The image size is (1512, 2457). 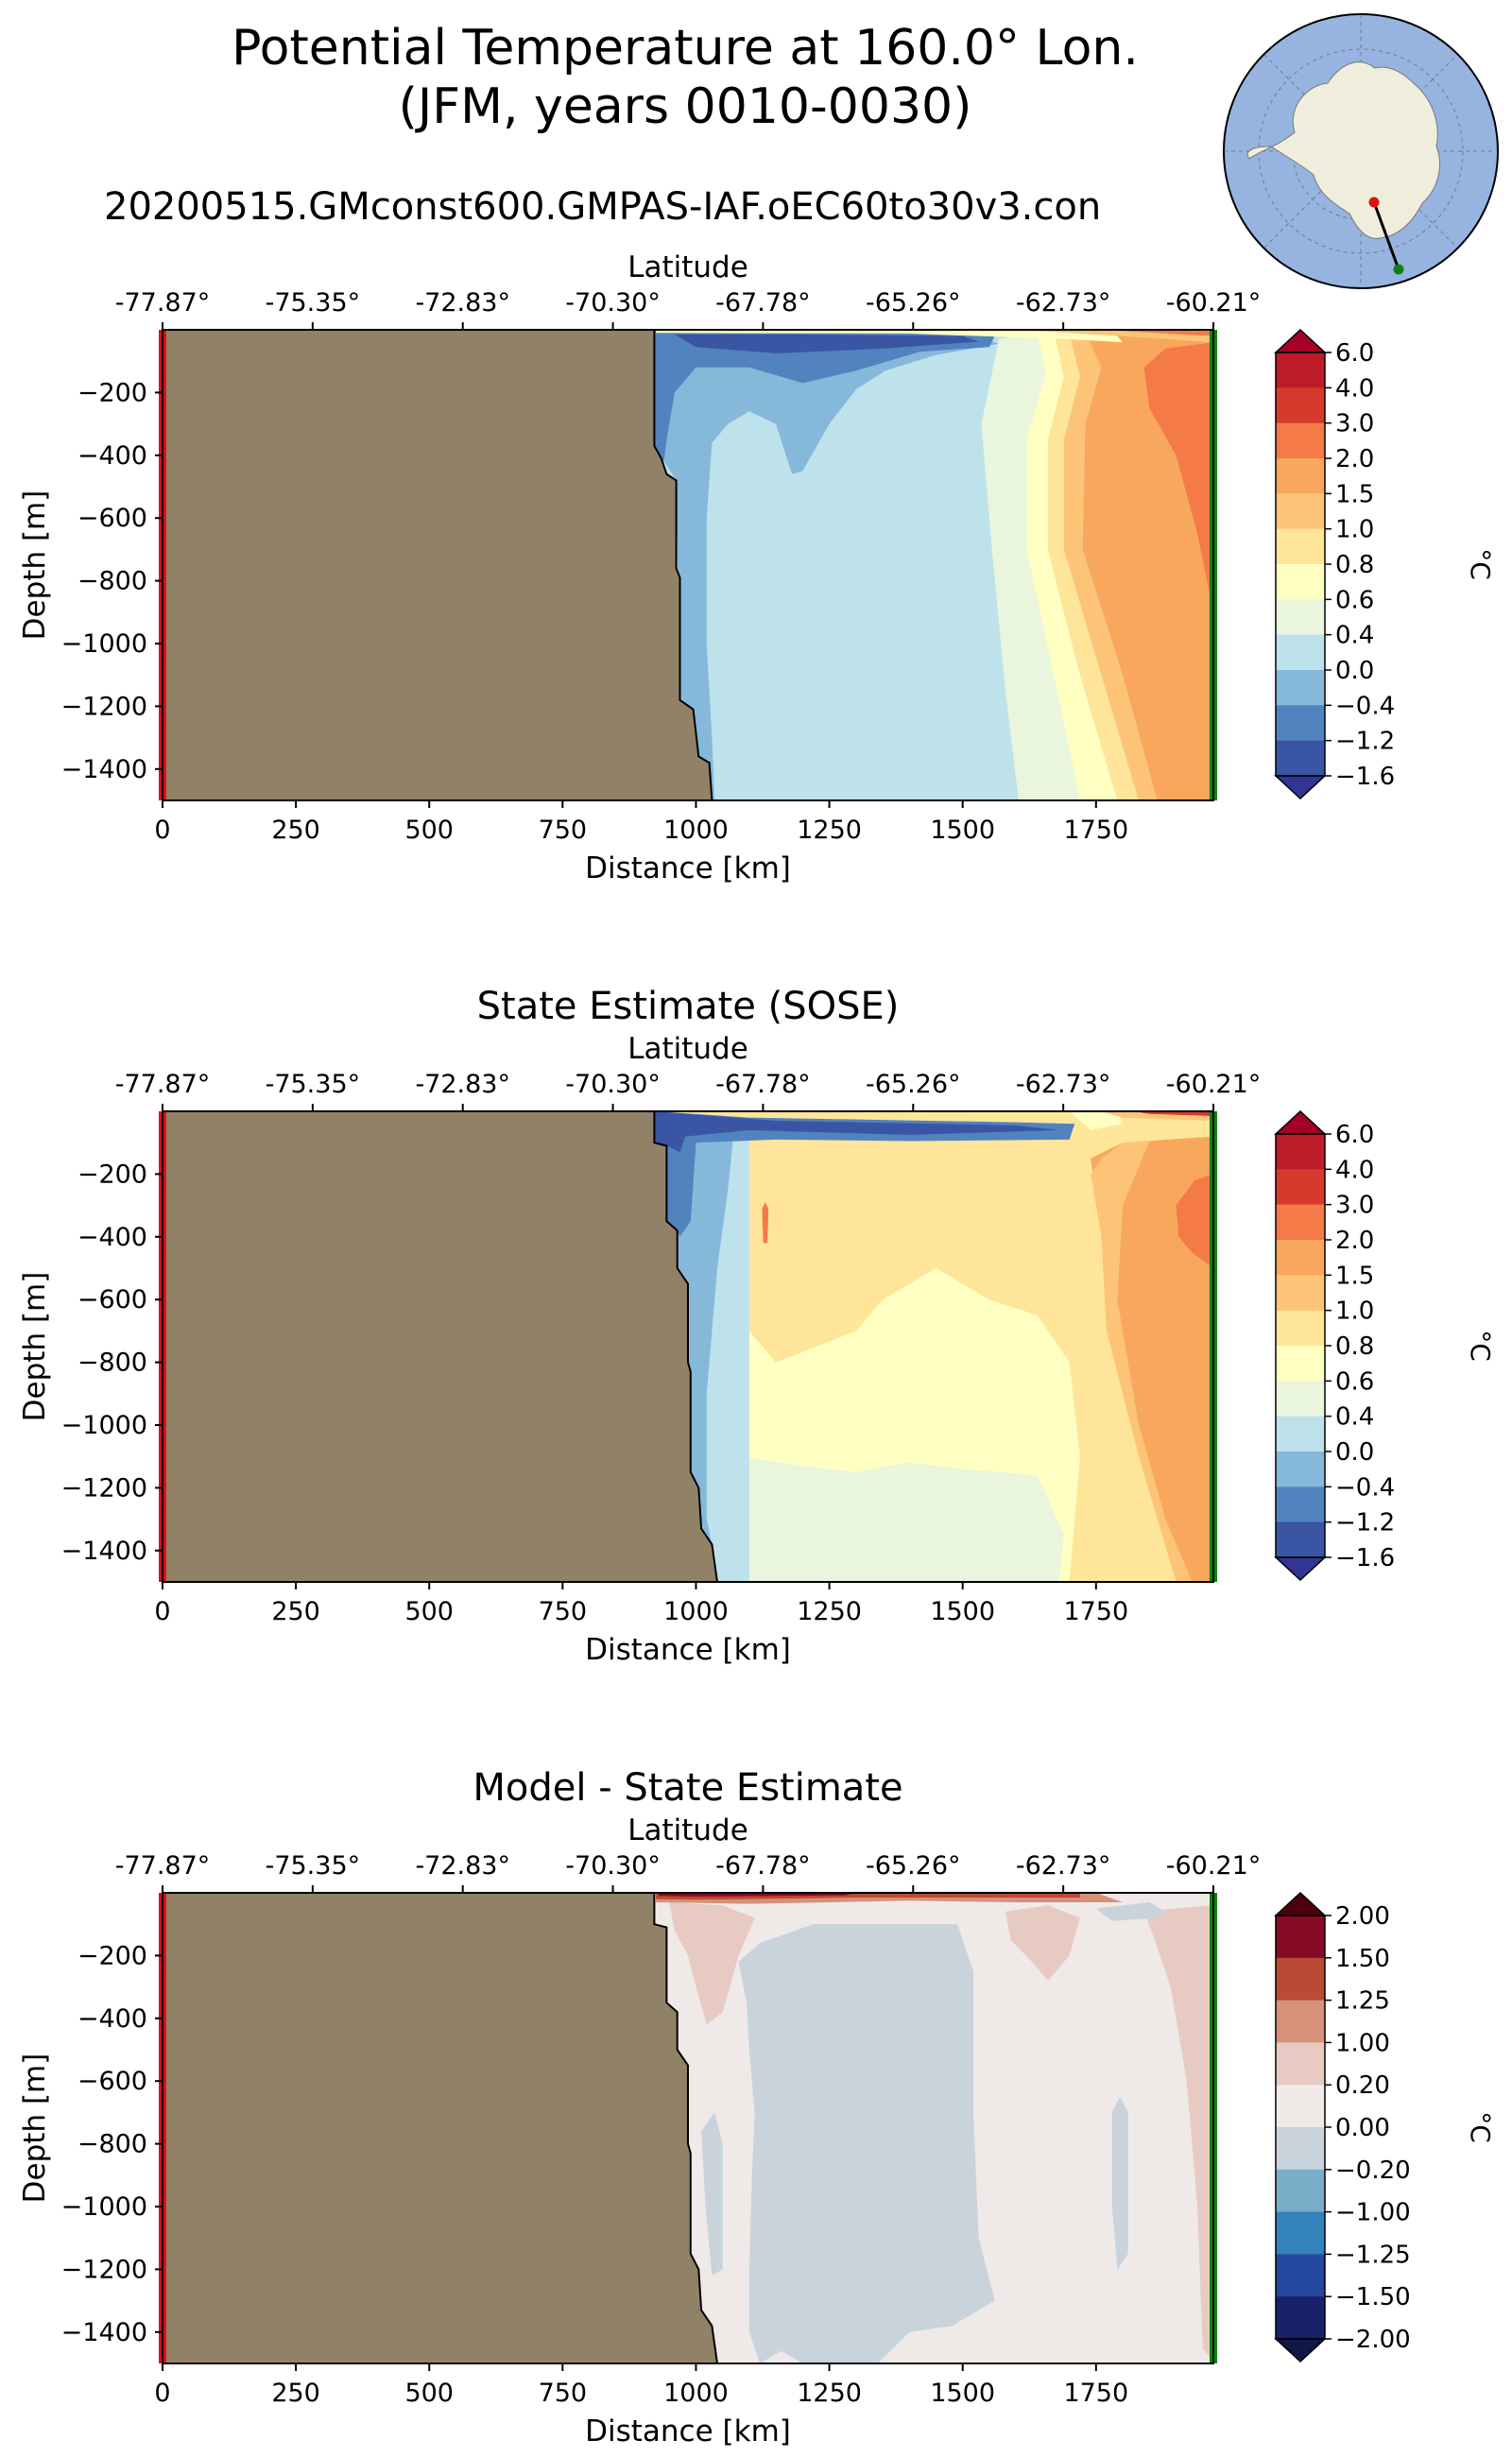 What do you see at coordinates (1354, 388) in the screenshot?
I see `colorbar-tick-label: 4.0` at bounding box center [1354, 388].